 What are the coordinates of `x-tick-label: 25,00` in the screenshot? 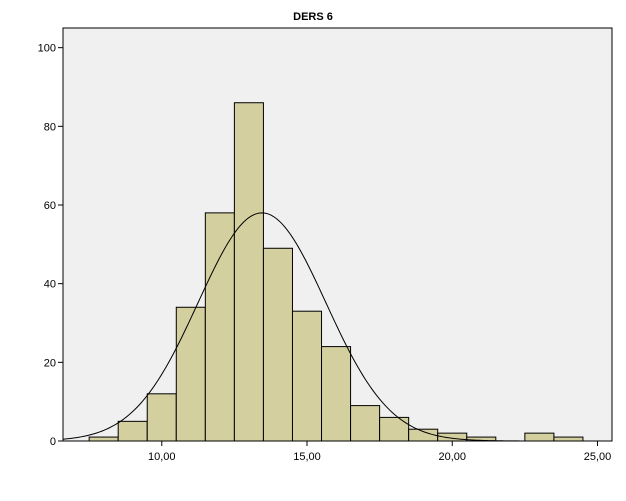 It's located at (598, 457).